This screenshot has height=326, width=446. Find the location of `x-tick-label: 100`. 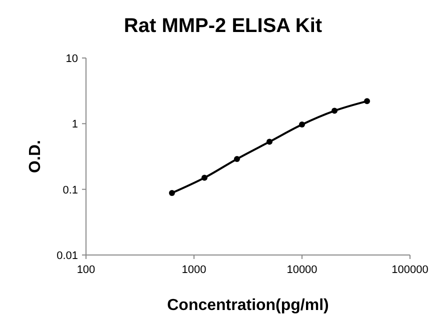

x-tick-label: 100 is located at coordinates (86, 270).